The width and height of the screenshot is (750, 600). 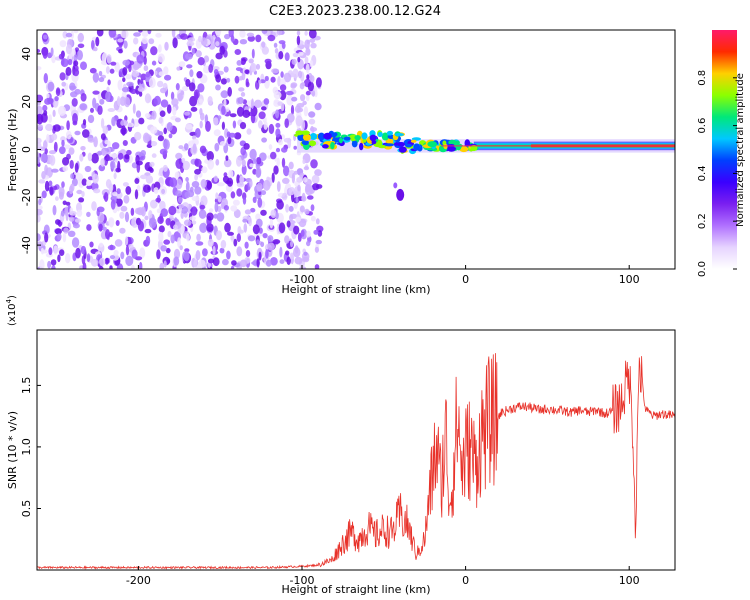 What do you see at coordinates (26, 447) in the screenshot?
I see `y-tick-label: 1.0` at bounding box center [26, 447].